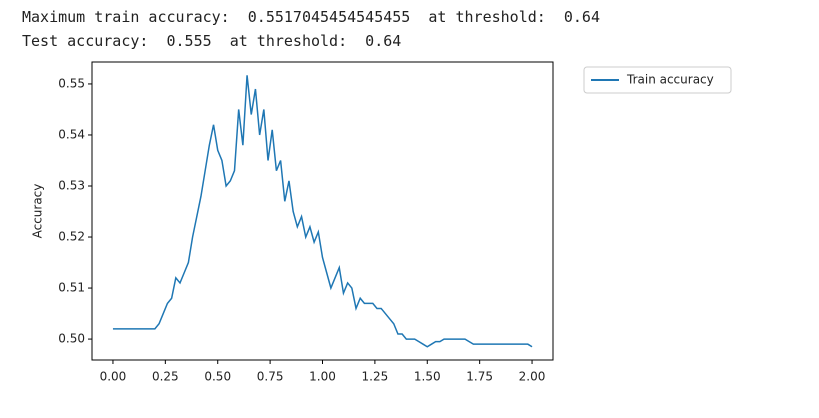 Image resolution: width=819 pixels, height=418 pixels. Describe the element at coordinates (427, 377) in the screenshot. I see `x-tick-label: 1.50` at that location.